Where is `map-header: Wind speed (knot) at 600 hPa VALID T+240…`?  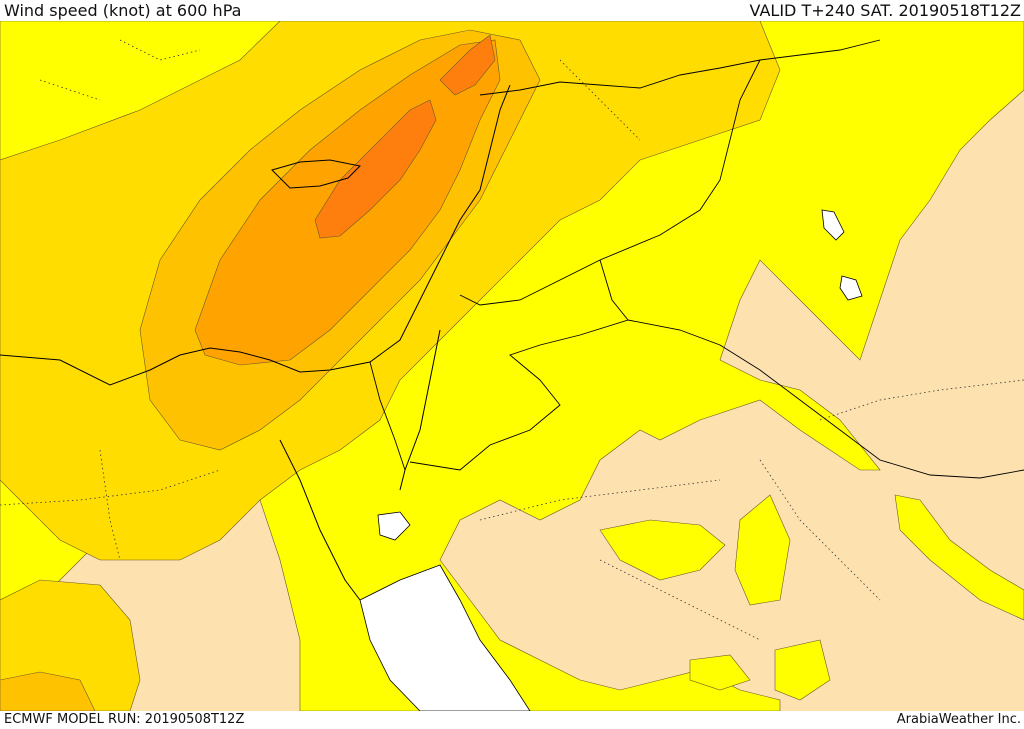
map-header: Wind speed (knot) at 600 hPa VALID T+240… is located at coordinates (512, 10).